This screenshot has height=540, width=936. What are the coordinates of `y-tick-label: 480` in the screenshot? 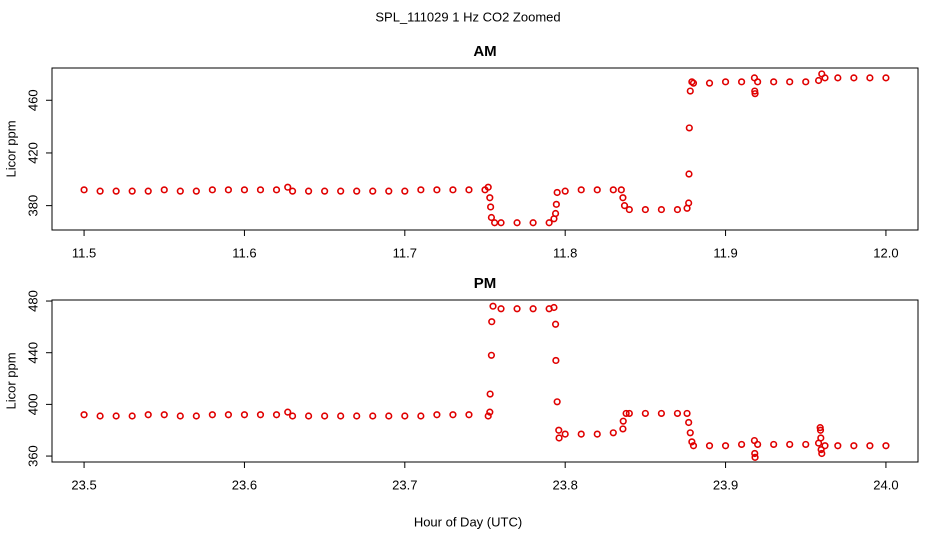 It's located at (32, 301).